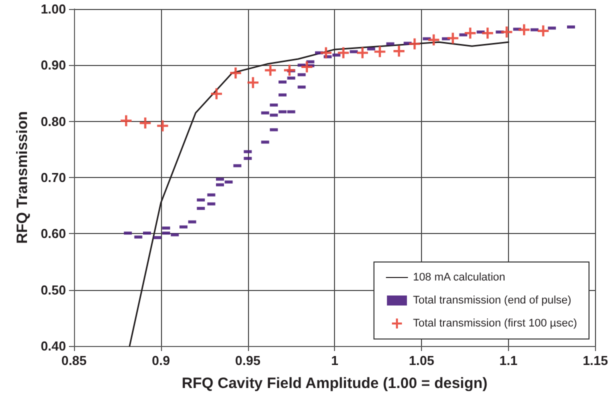  What do you see at coordinates (495, 324) in the screenshot?
I see `legend-label: Total transmission (first 100 µsec)` at bounding box center [495, 324].